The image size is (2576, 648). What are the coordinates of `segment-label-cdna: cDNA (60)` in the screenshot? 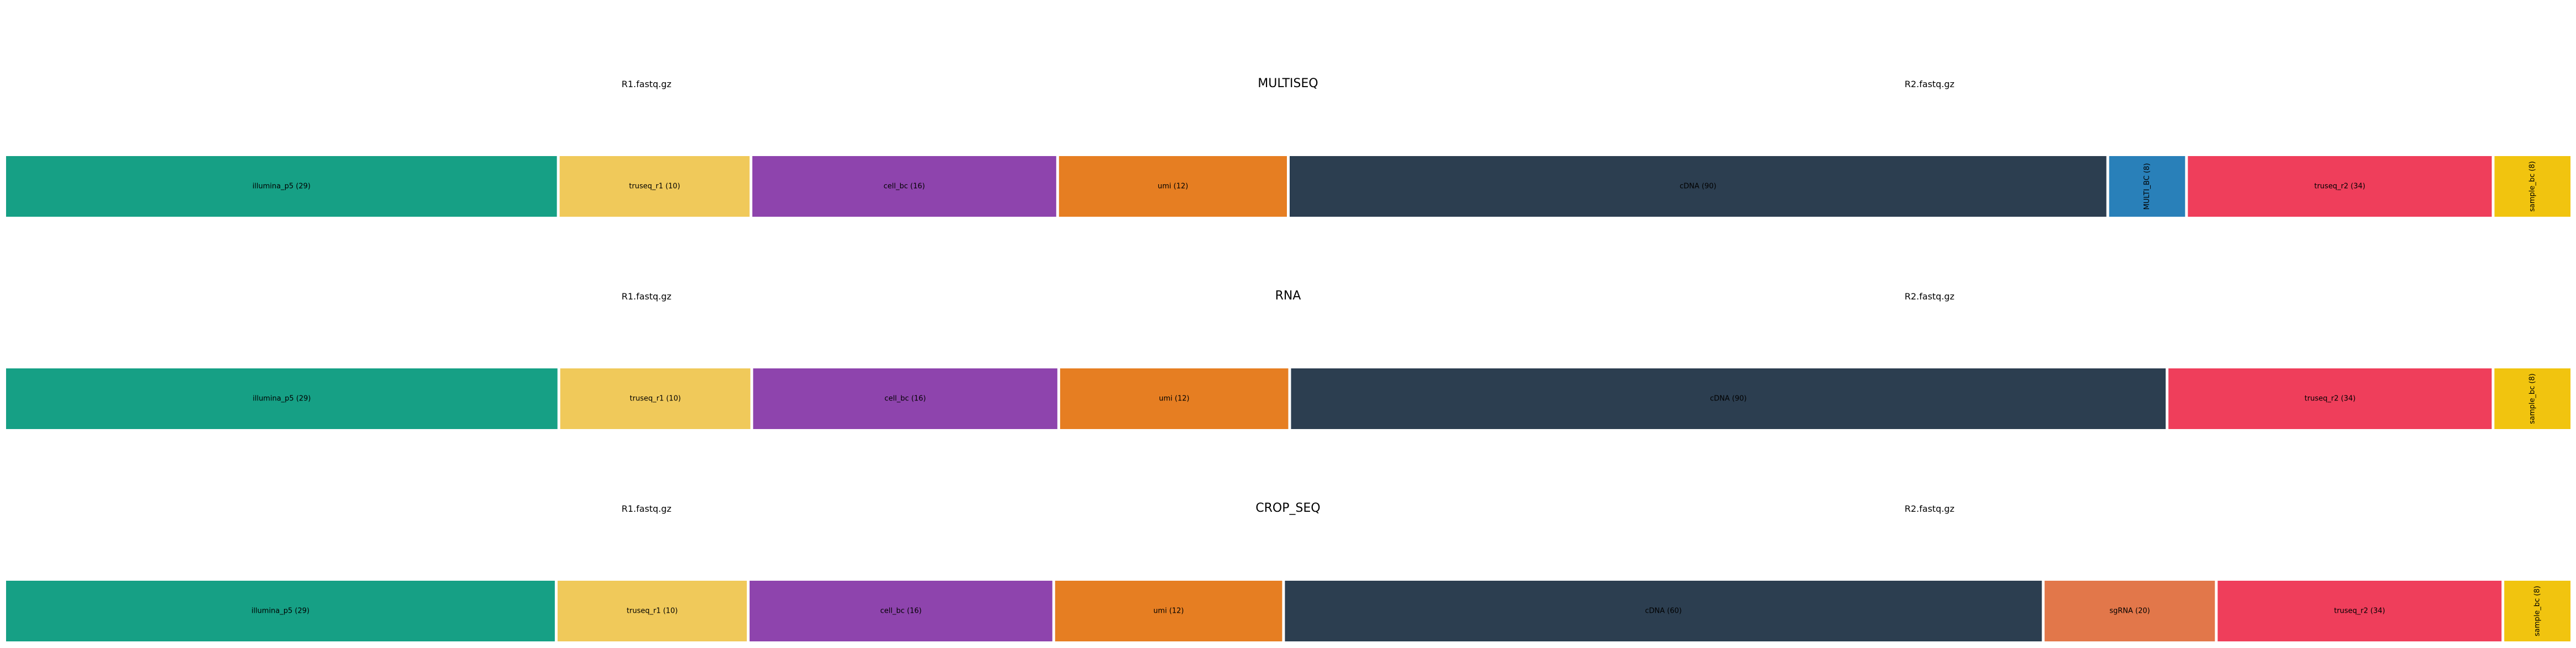 It's located at (1663, 611).